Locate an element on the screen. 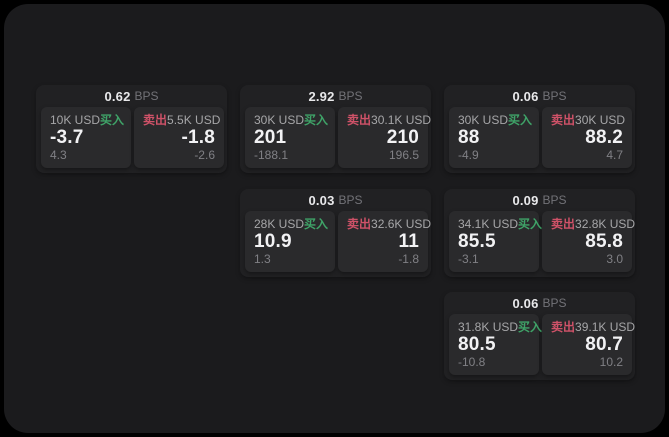  buy-delta: 4.3 is located at coordinates (58, 155).